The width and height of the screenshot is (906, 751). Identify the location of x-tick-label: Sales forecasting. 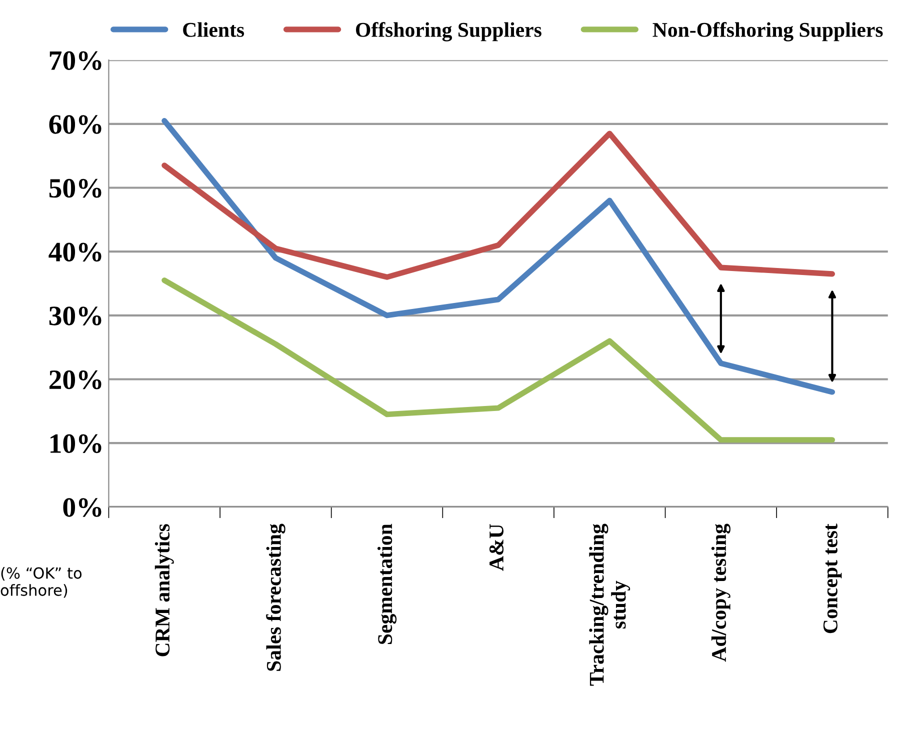
(276, 597).